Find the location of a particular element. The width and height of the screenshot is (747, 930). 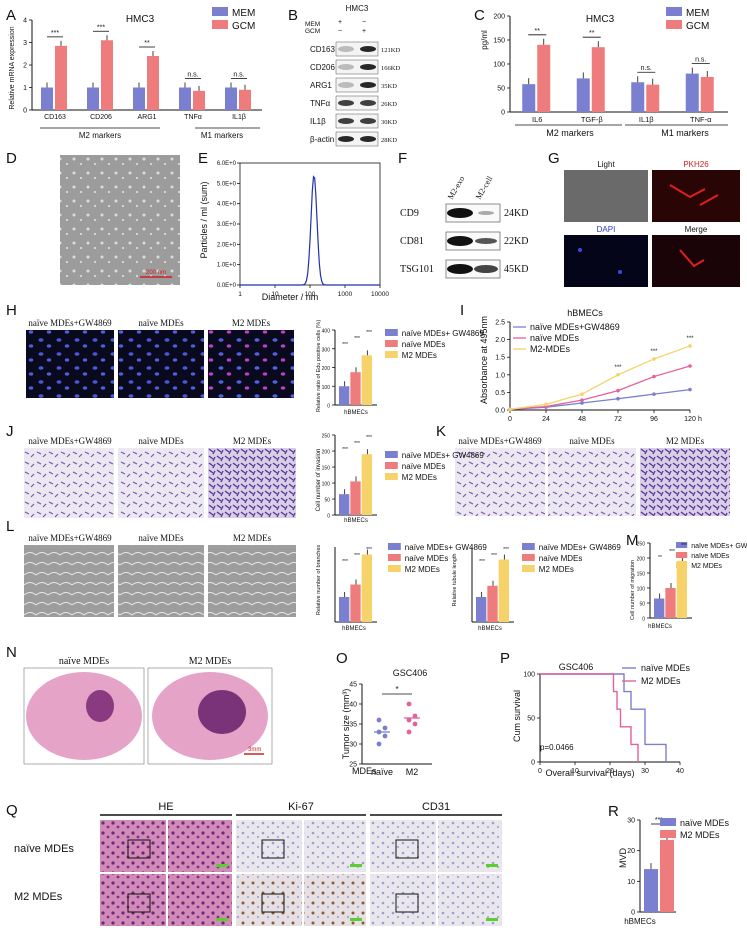

panel-i-tick-label: 0.5 is located at coordinates (500, 393).